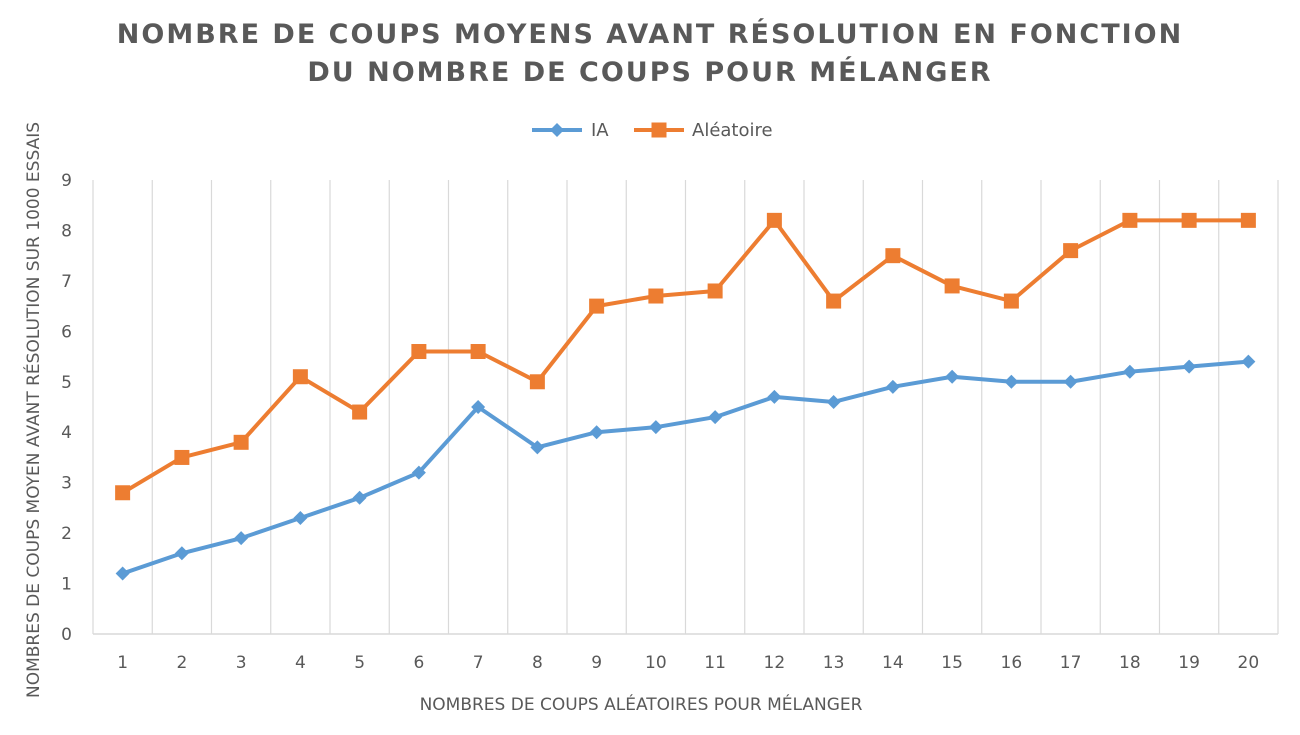 This screenshot has height=735, width=1300. What do you see at coordinates (732, 130) in the screenshot?
I see `legend-label: Aléatoire` at bounding box center [732, 130].